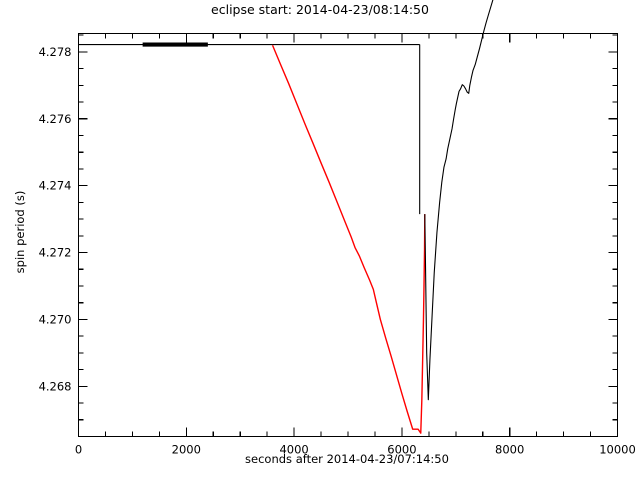  I want to click on x-tick-label: 4000, so click(293, 450).